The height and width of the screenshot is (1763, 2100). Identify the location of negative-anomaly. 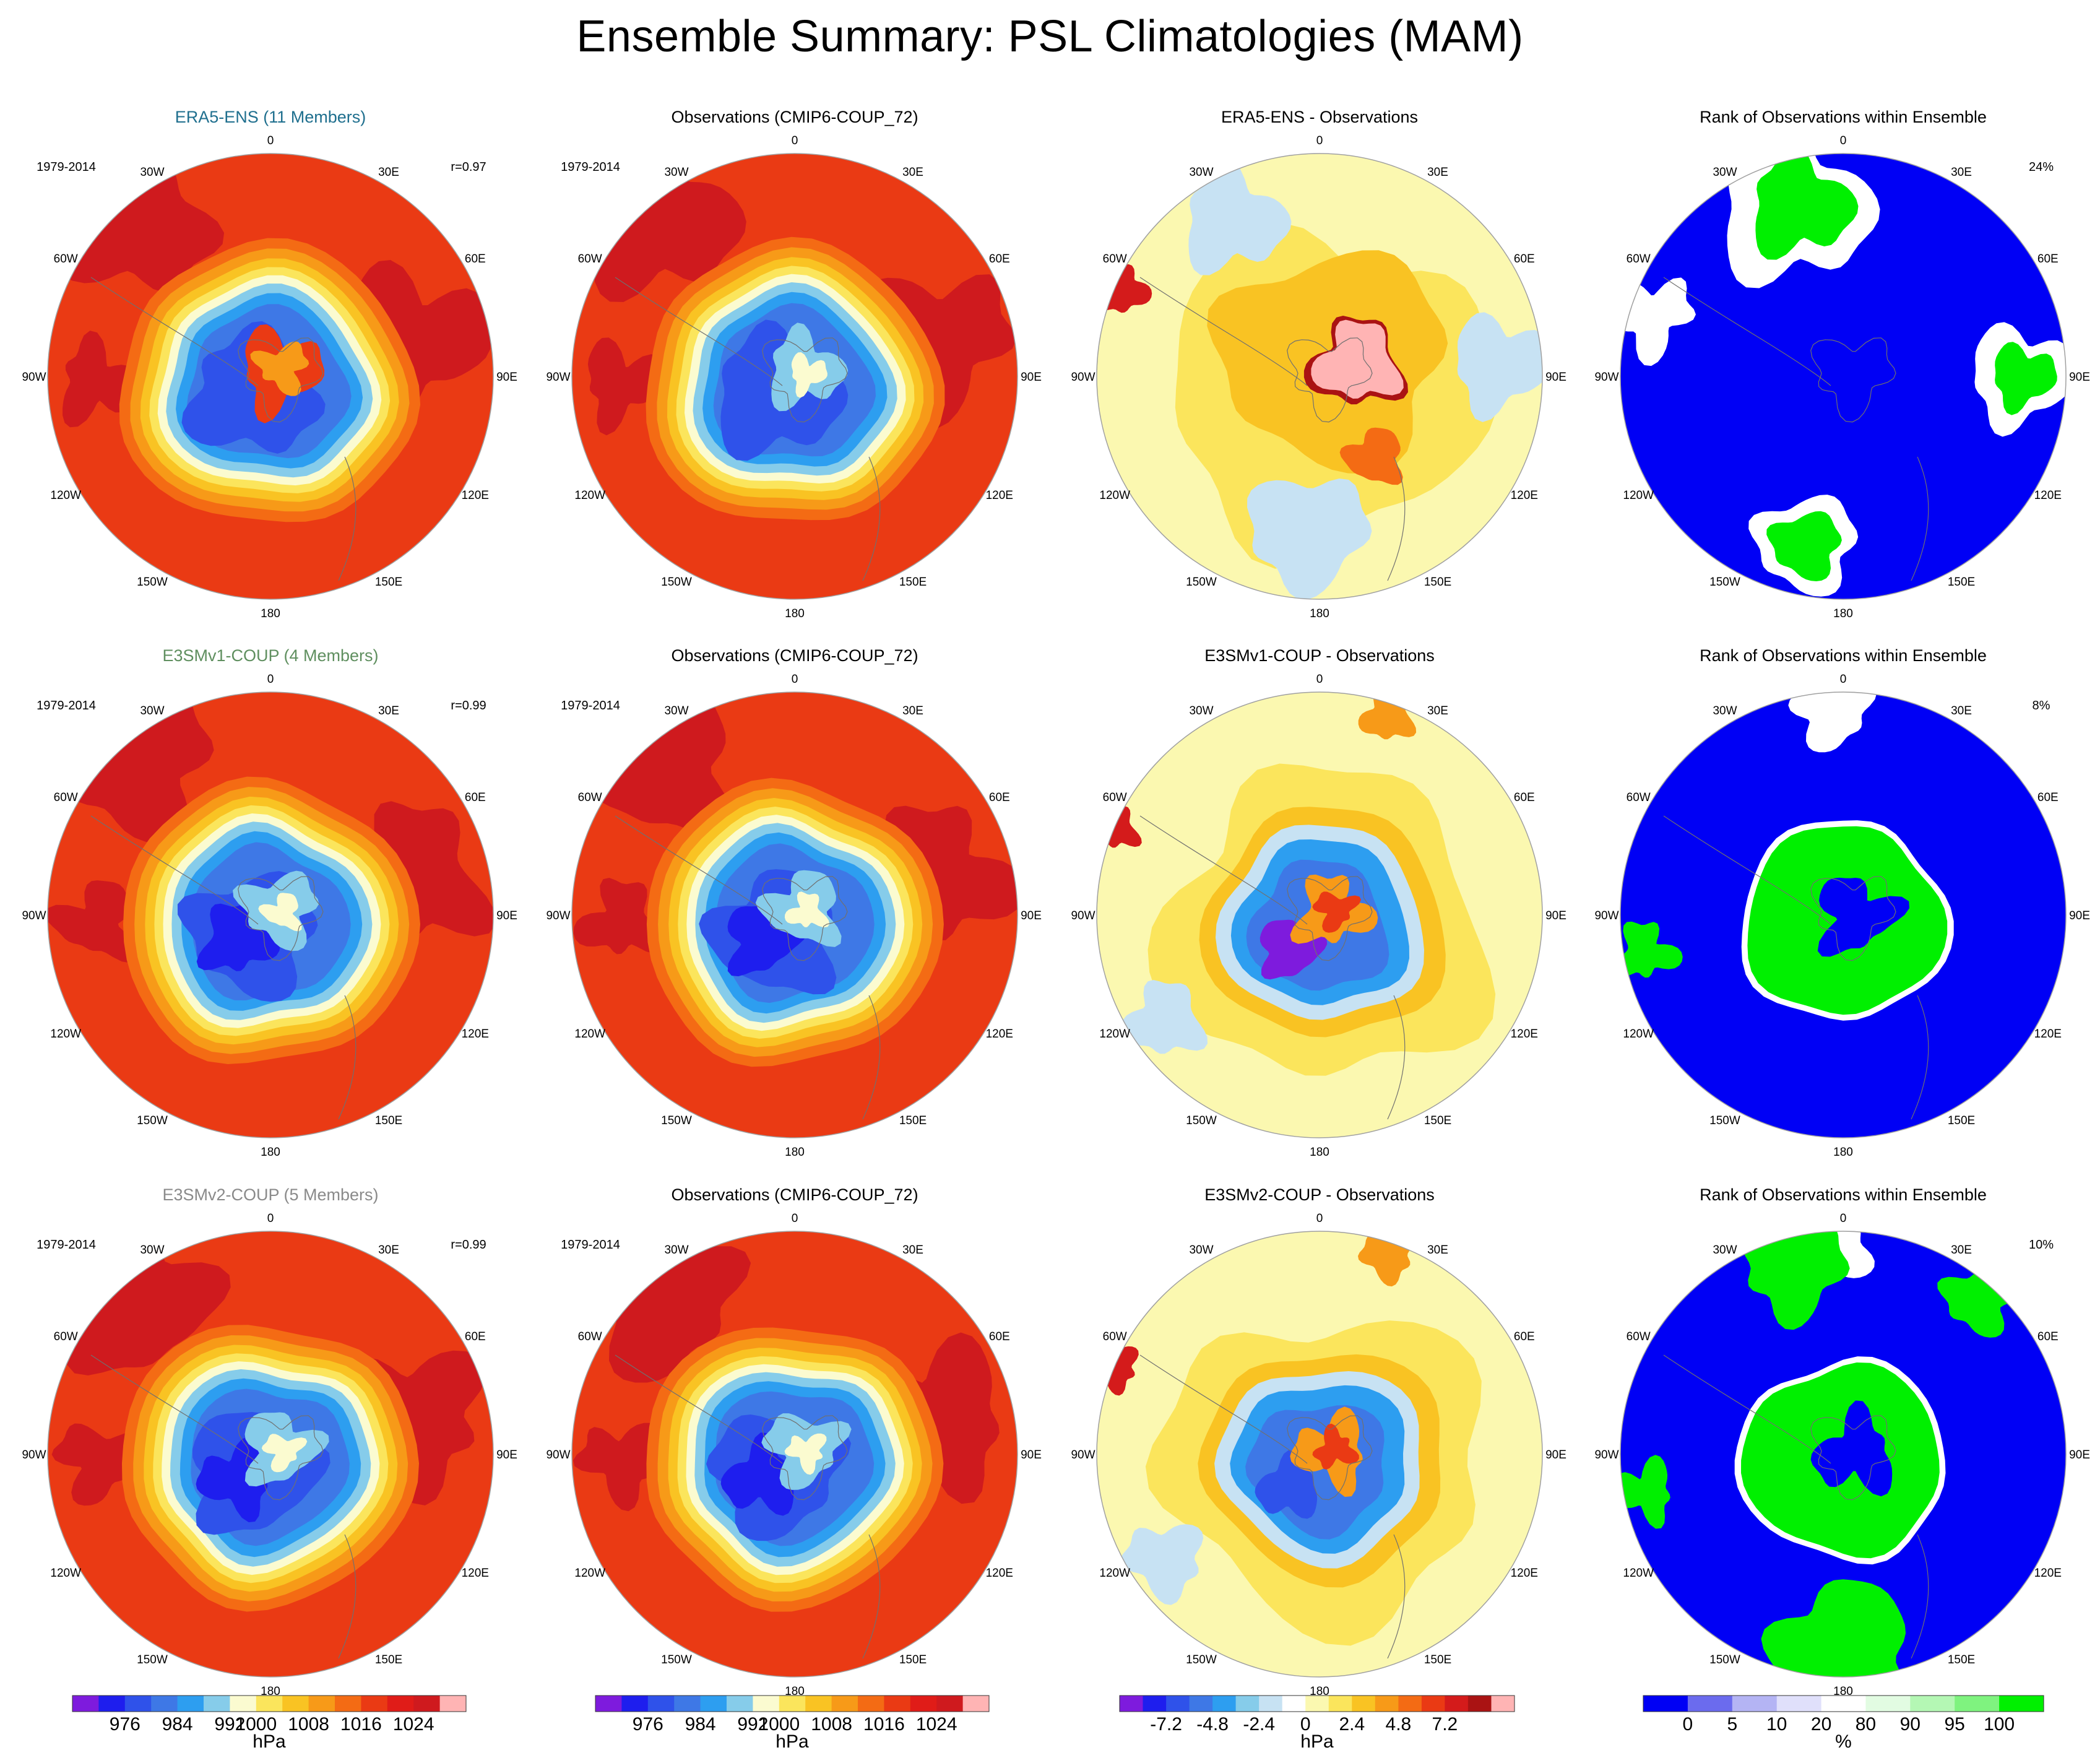
(1164, 1017).